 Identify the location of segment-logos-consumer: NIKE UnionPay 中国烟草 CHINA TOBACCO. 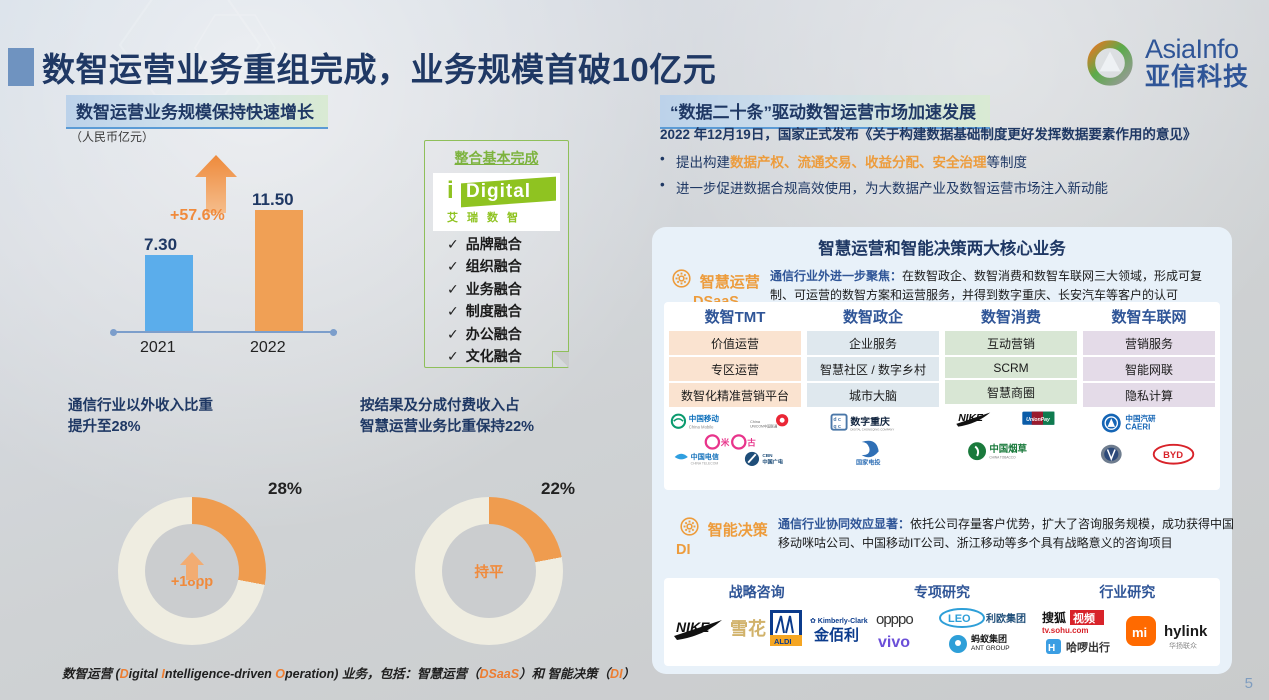
(1011, 438).